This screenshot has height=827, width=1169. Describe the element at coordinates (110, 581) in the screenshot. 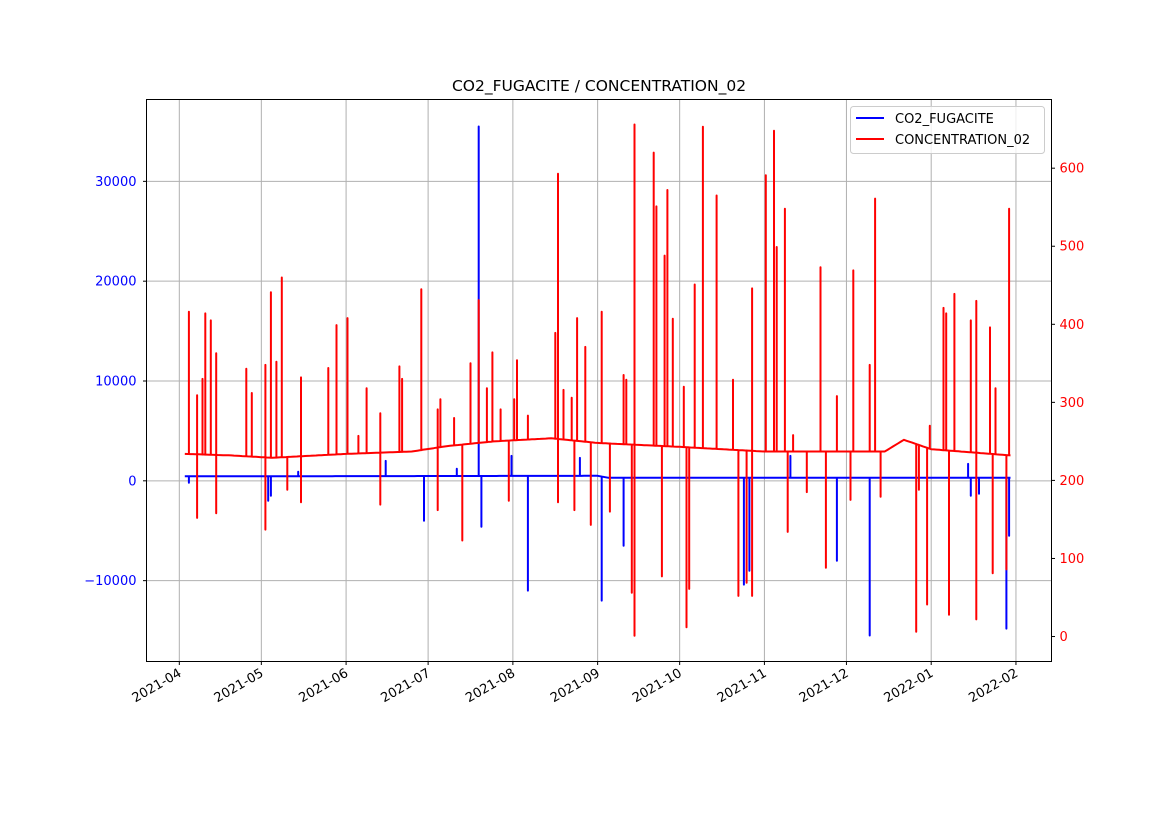

I see `y-left-tick-label: −10000` at that location.